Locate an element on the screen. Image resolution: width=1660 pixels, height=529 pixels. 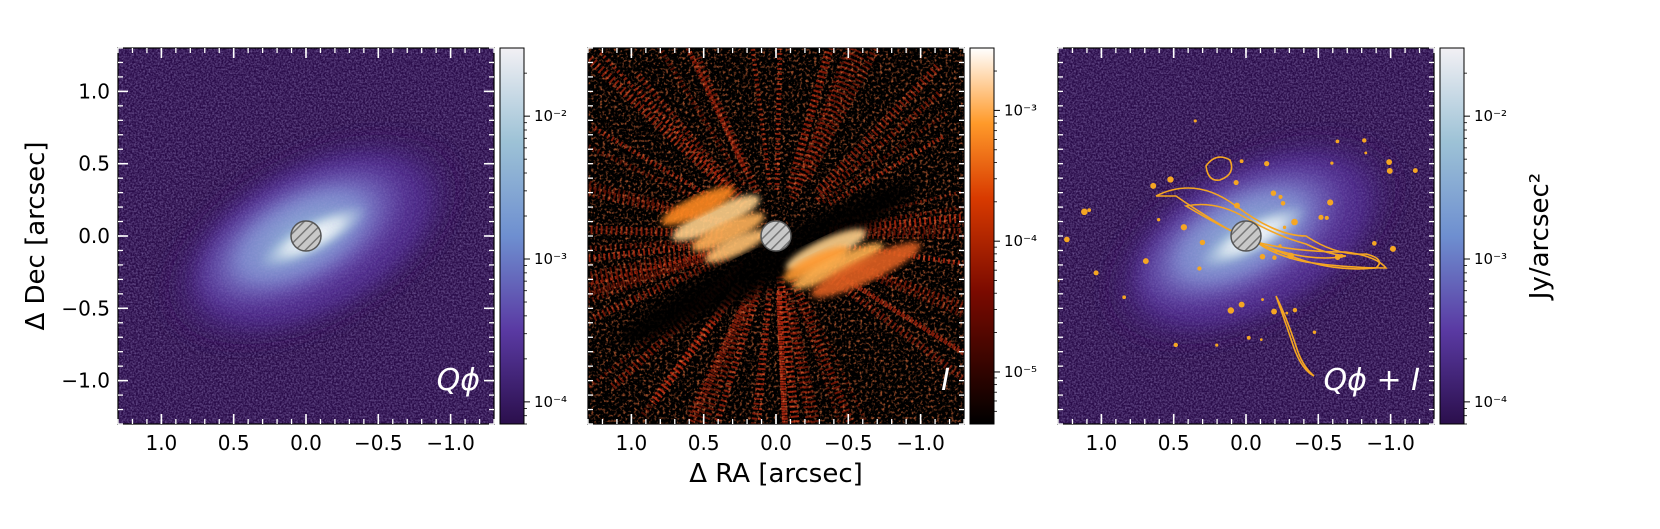
y-axis-title: Δ Dec [arcsec] is located at coordinates (36, 235).